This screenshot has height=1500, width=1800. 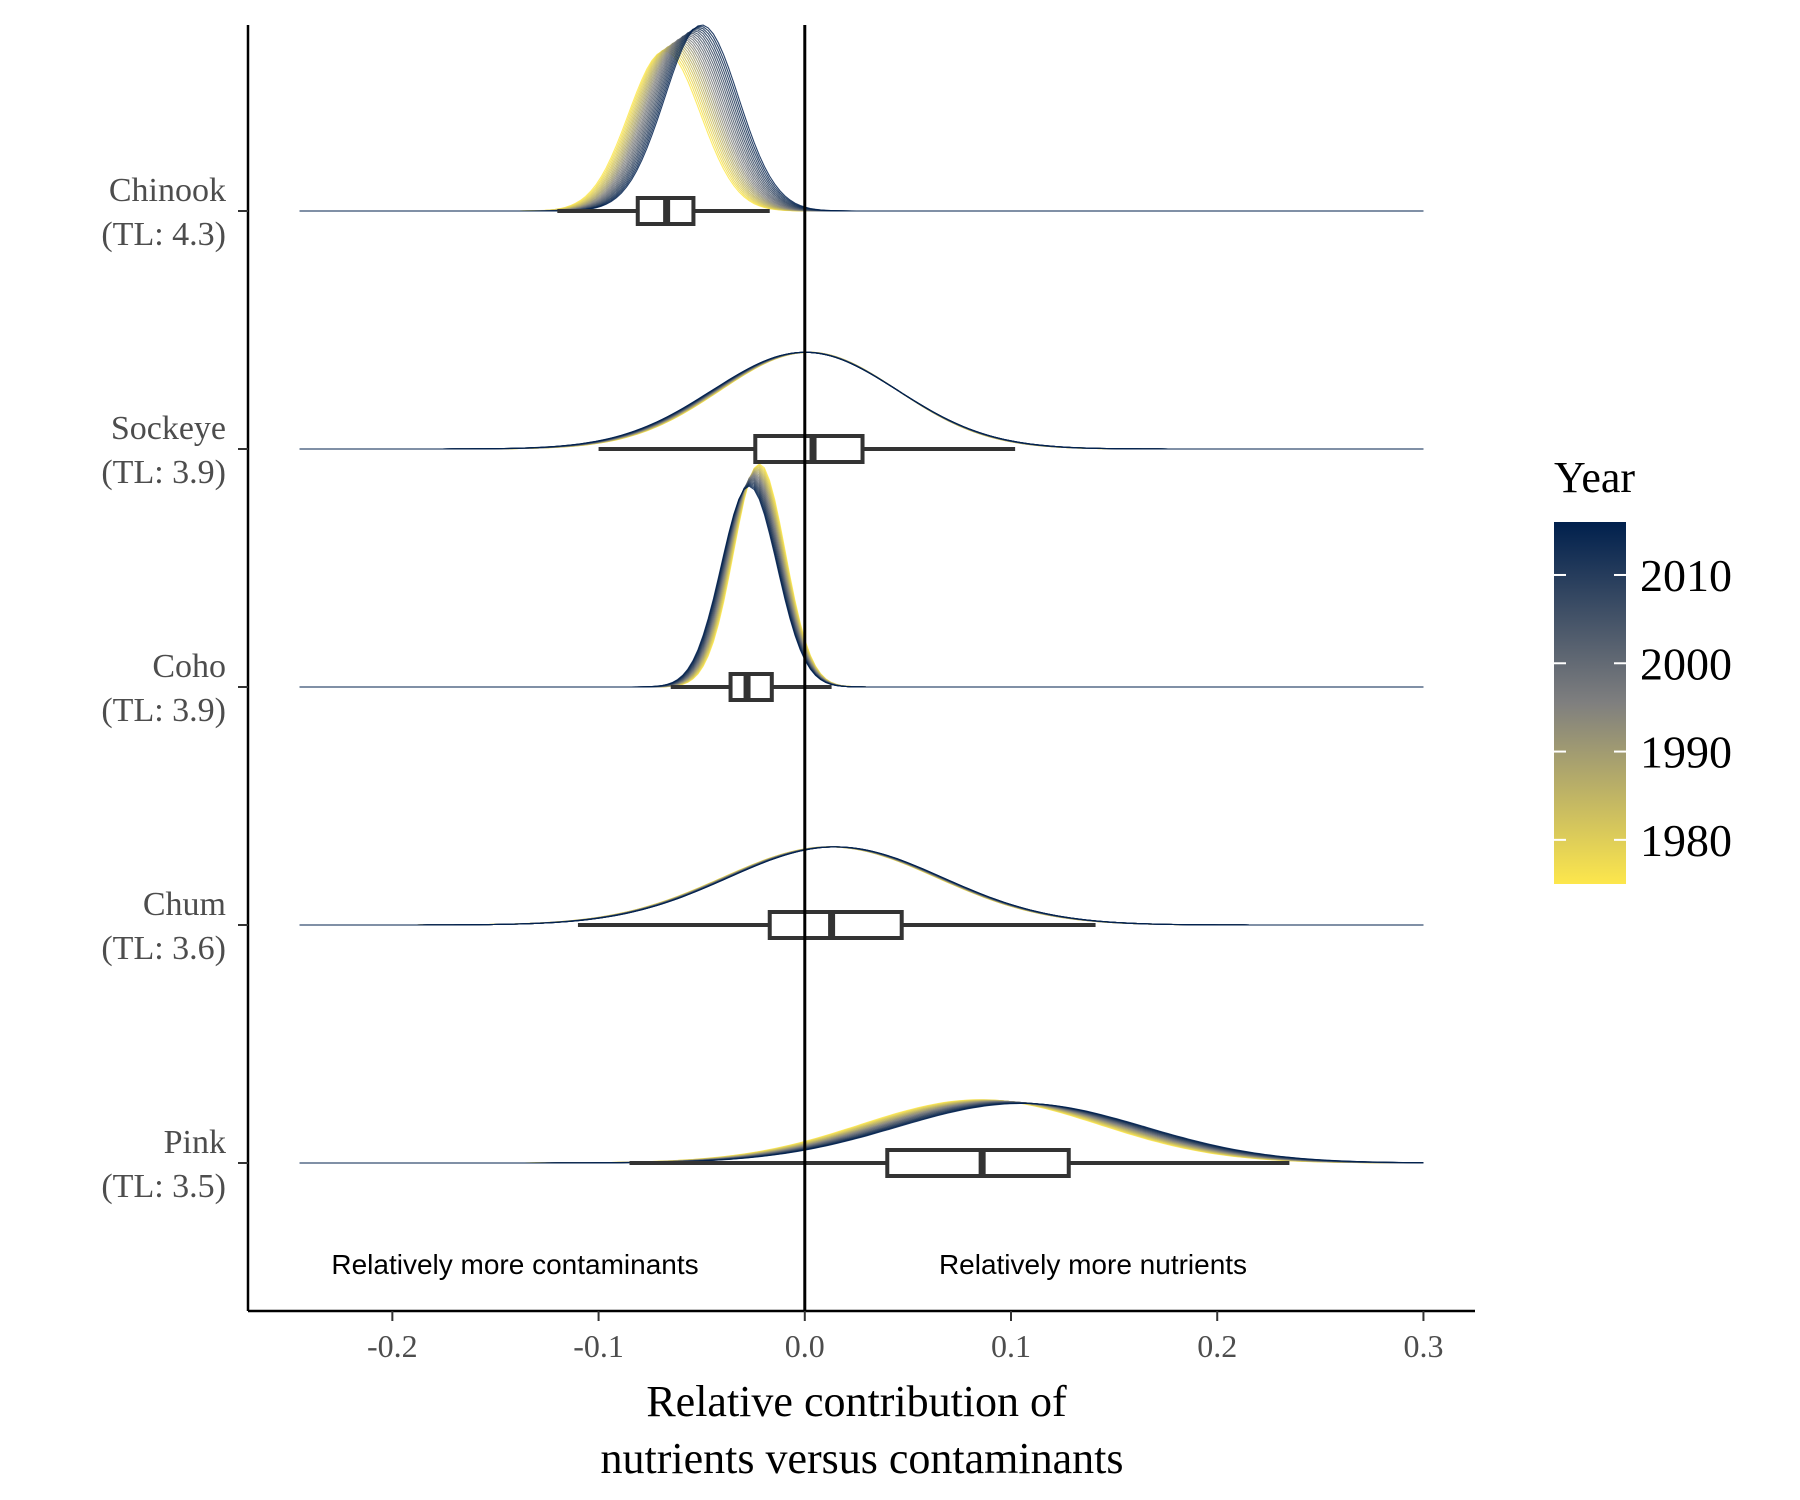 I want to click on annotation-left: Relatively more contaminants, so click(x=514, y=1264).